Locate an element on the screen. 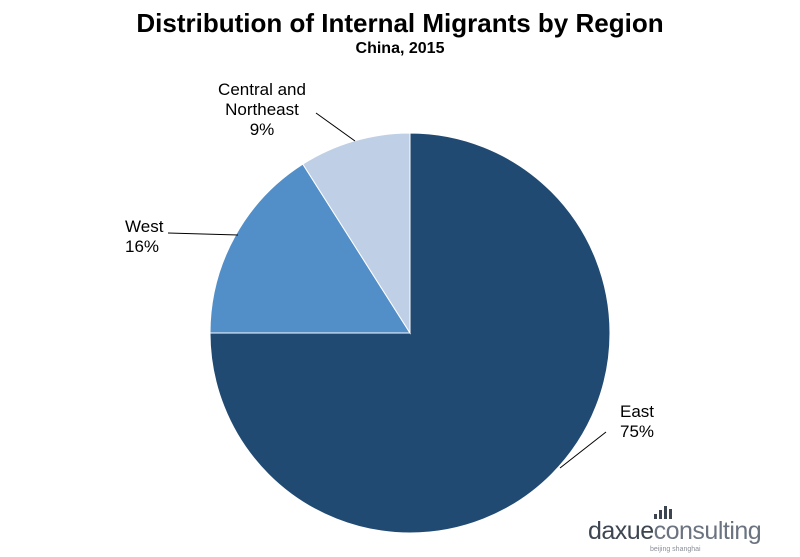  slice-name-label: East is located at coordinates (637, 411).